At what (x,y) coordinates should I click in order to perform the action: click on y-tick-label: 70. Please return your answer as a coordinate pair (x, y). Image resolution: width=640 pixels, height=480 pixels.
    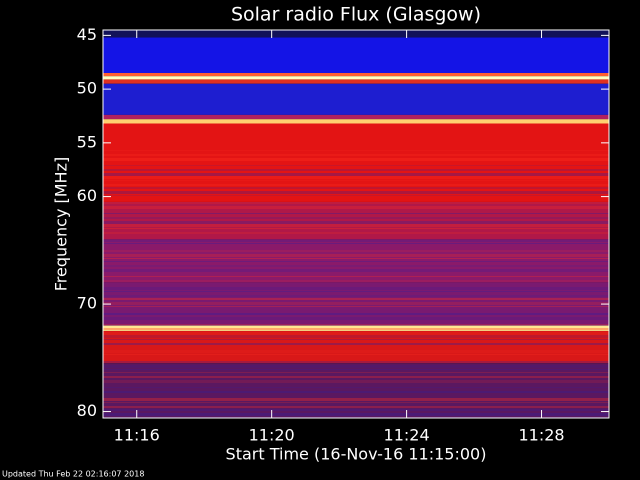
    Looking at the image, I should click on (87, 303).